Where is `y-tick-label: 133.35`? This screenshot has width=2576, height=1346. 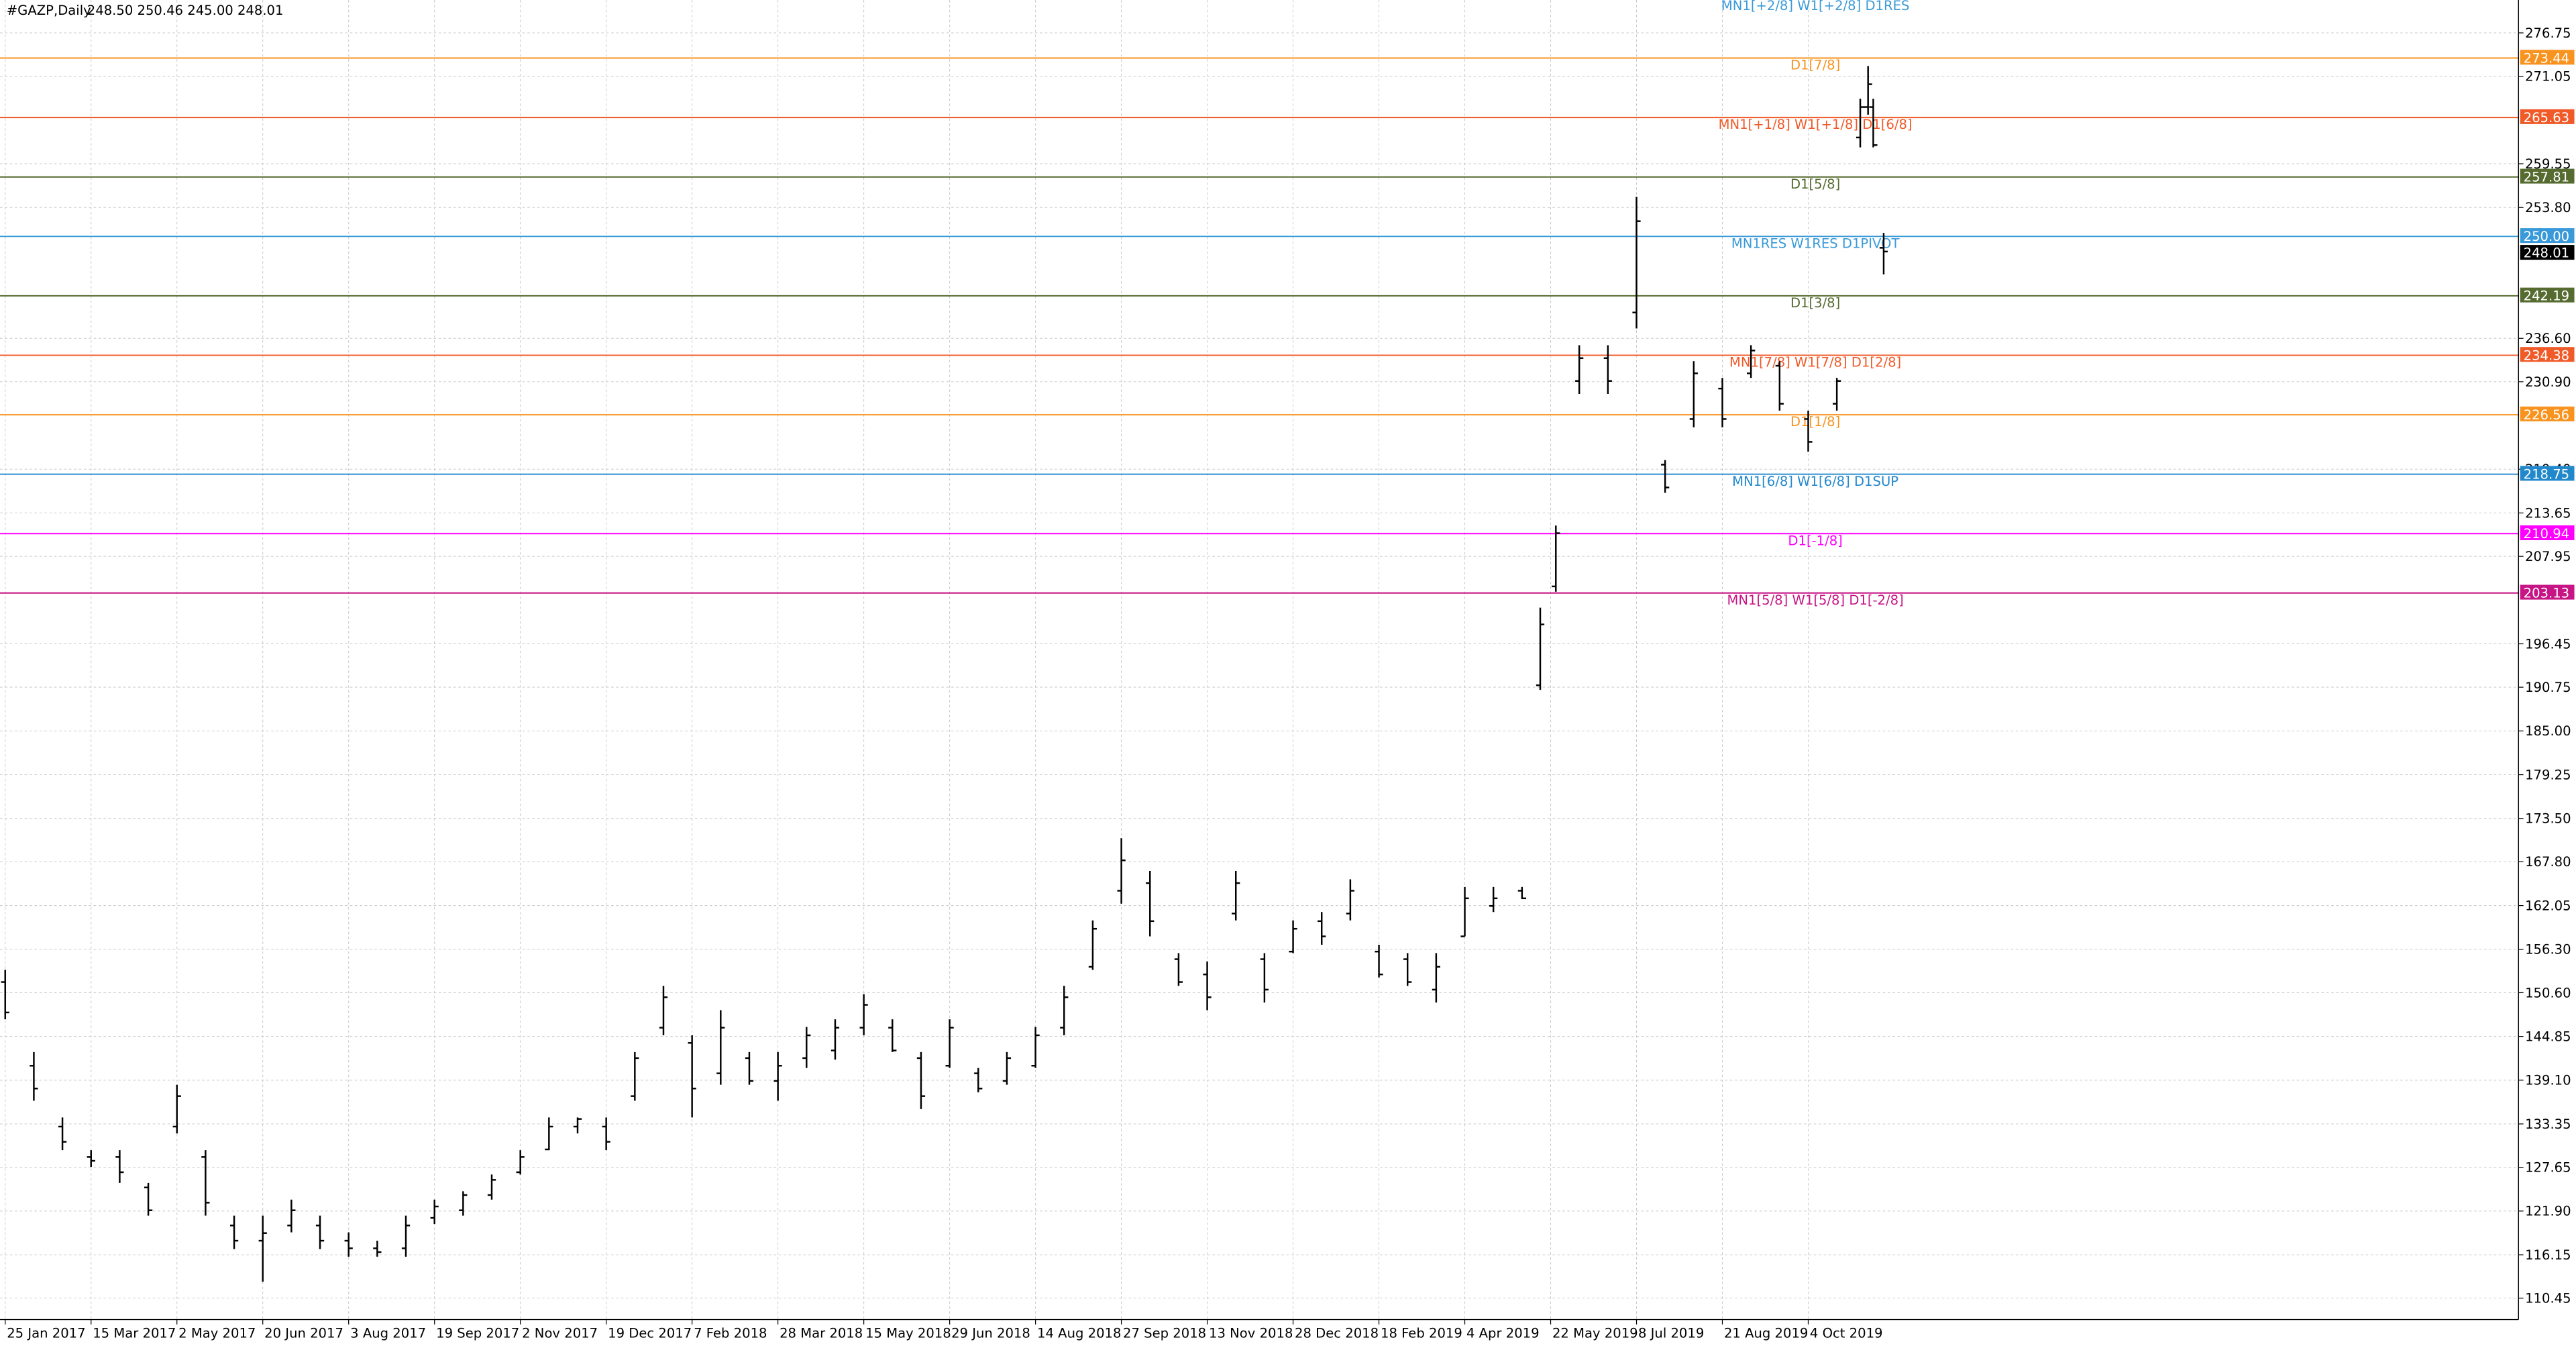
y-tick-label: 133.35 is located at coordinates (2548, 1124).